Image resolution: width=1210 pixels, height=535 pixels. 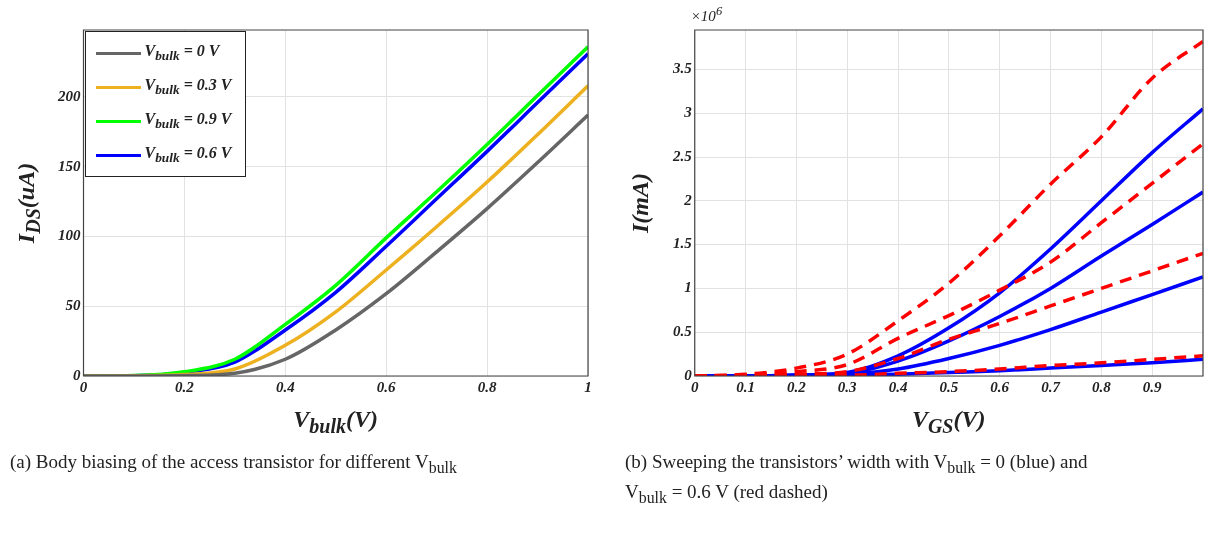 What do you see at coordinates (856, 478) in the screenshot?
I see `text: (b) Sweeping the transistors’ width with V$_{bulk}$ = 0 (blue) and V$_{bulk}$ = 0.6 V (red dashed)` at bounding box center [856, 478].